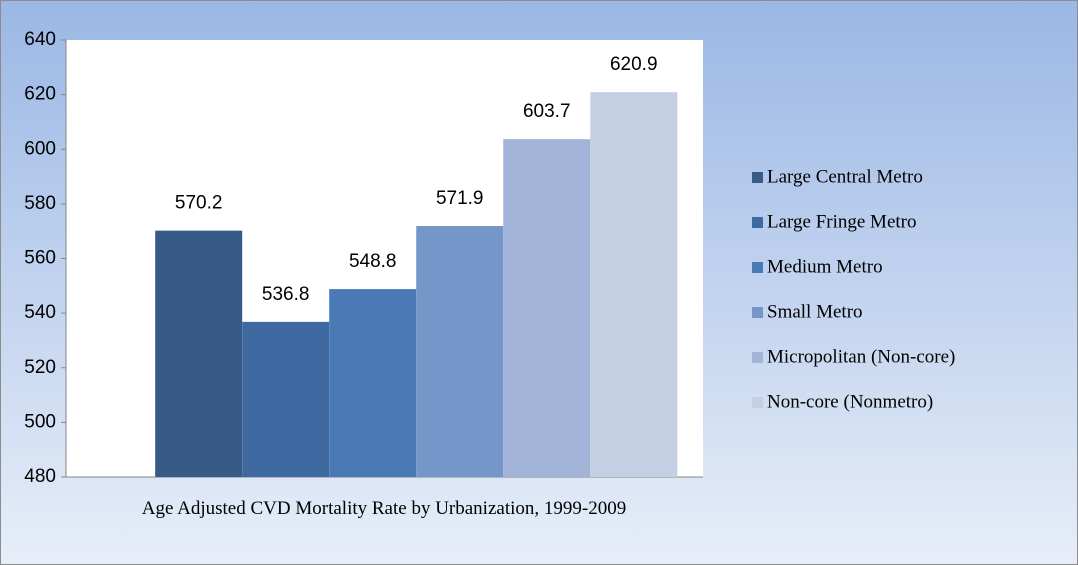 This screenshot has width=1078, height=565. I want to click on y-tick-label: 560, so click(40, 258).